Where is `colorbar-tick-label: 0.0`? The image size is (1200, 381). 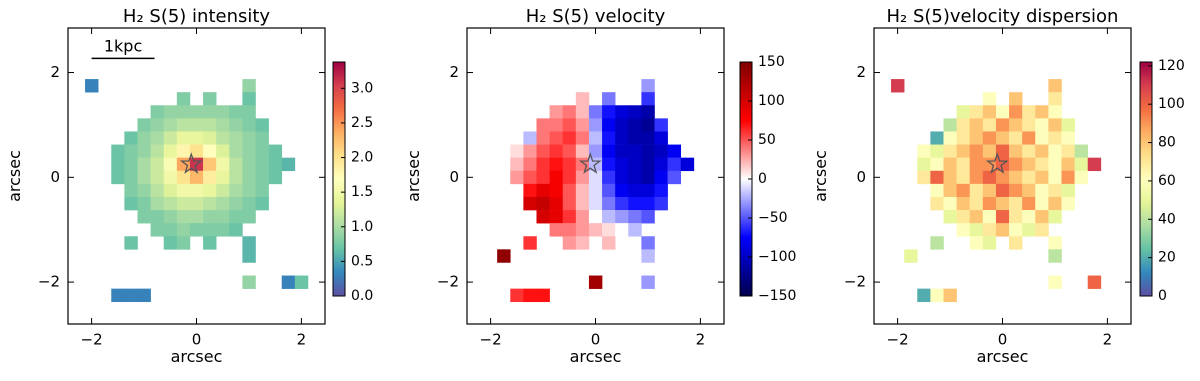 colorbar-tick-label: 0.0 is located at coordinates (362, 296).